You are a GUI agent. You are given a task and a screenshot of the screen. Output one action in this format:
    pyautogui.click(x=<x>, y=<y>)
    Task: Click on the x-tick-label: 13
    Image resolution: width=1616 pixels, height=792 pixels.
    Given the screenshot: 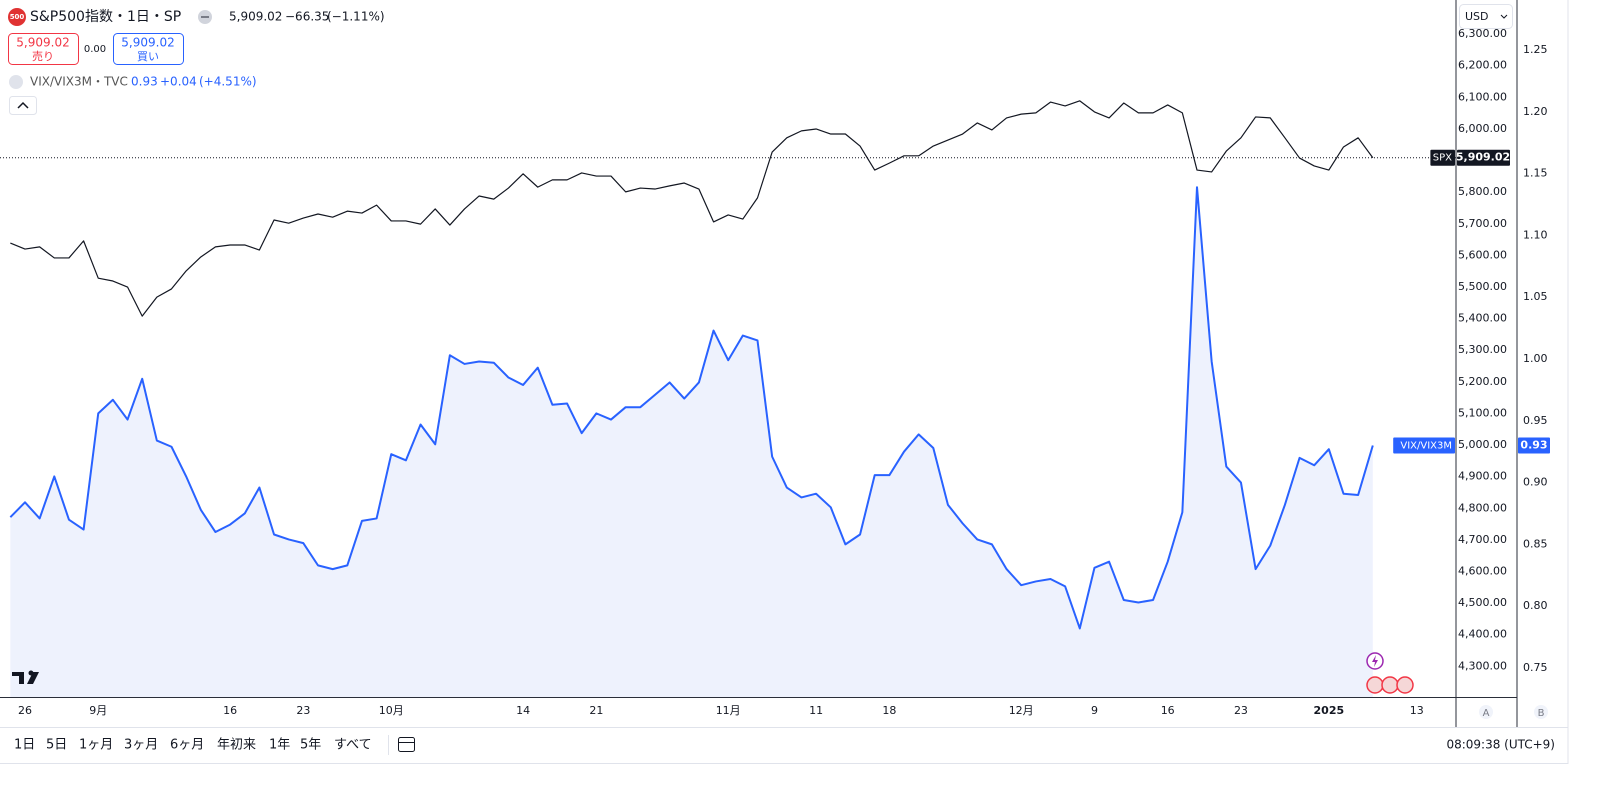 What is the action you would take?
    pyautogui.click(x=1417, y=710)
    